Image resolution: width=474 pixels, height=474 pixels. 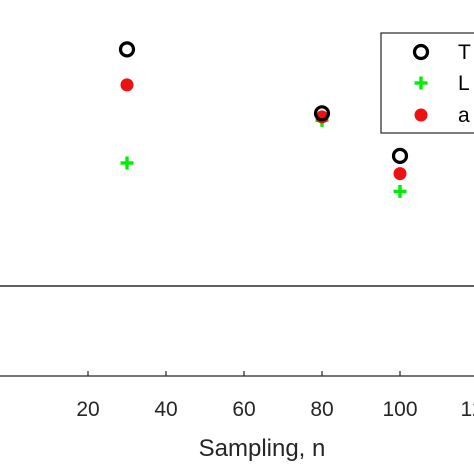 What do you see at coordinates (321, 409) in the screenshot?
I see `x-tick-label: 80` at bounding box center [321, 409].